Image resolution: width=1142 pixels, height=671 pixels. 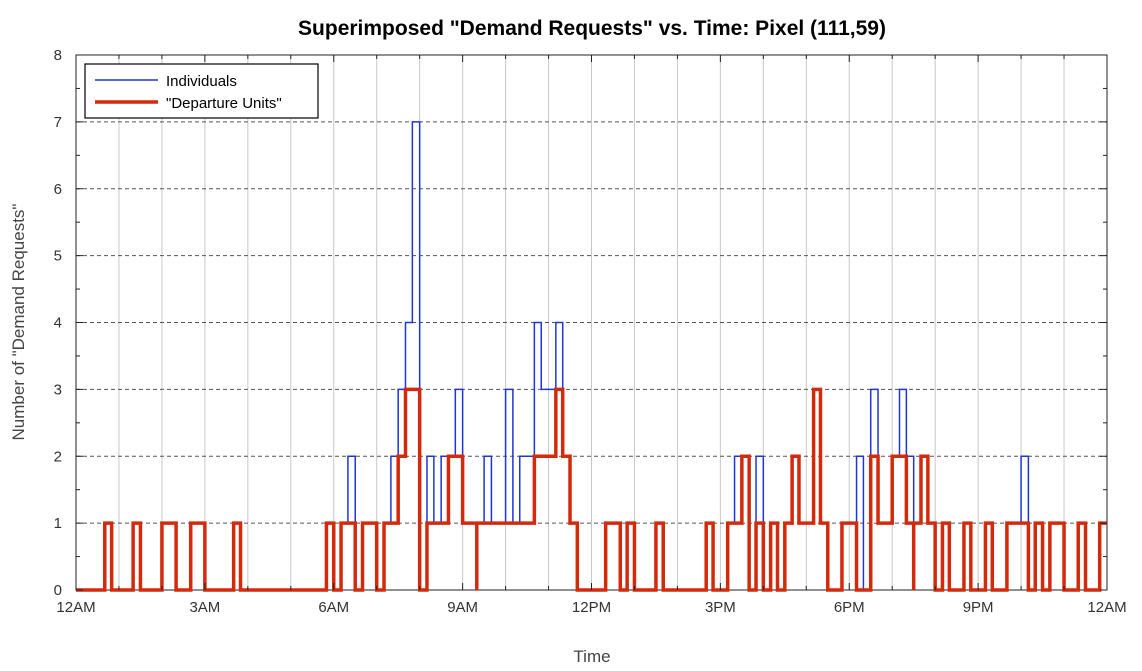 I want to click on legend: Individuals "Departure Units", so click(x=201, y=91).